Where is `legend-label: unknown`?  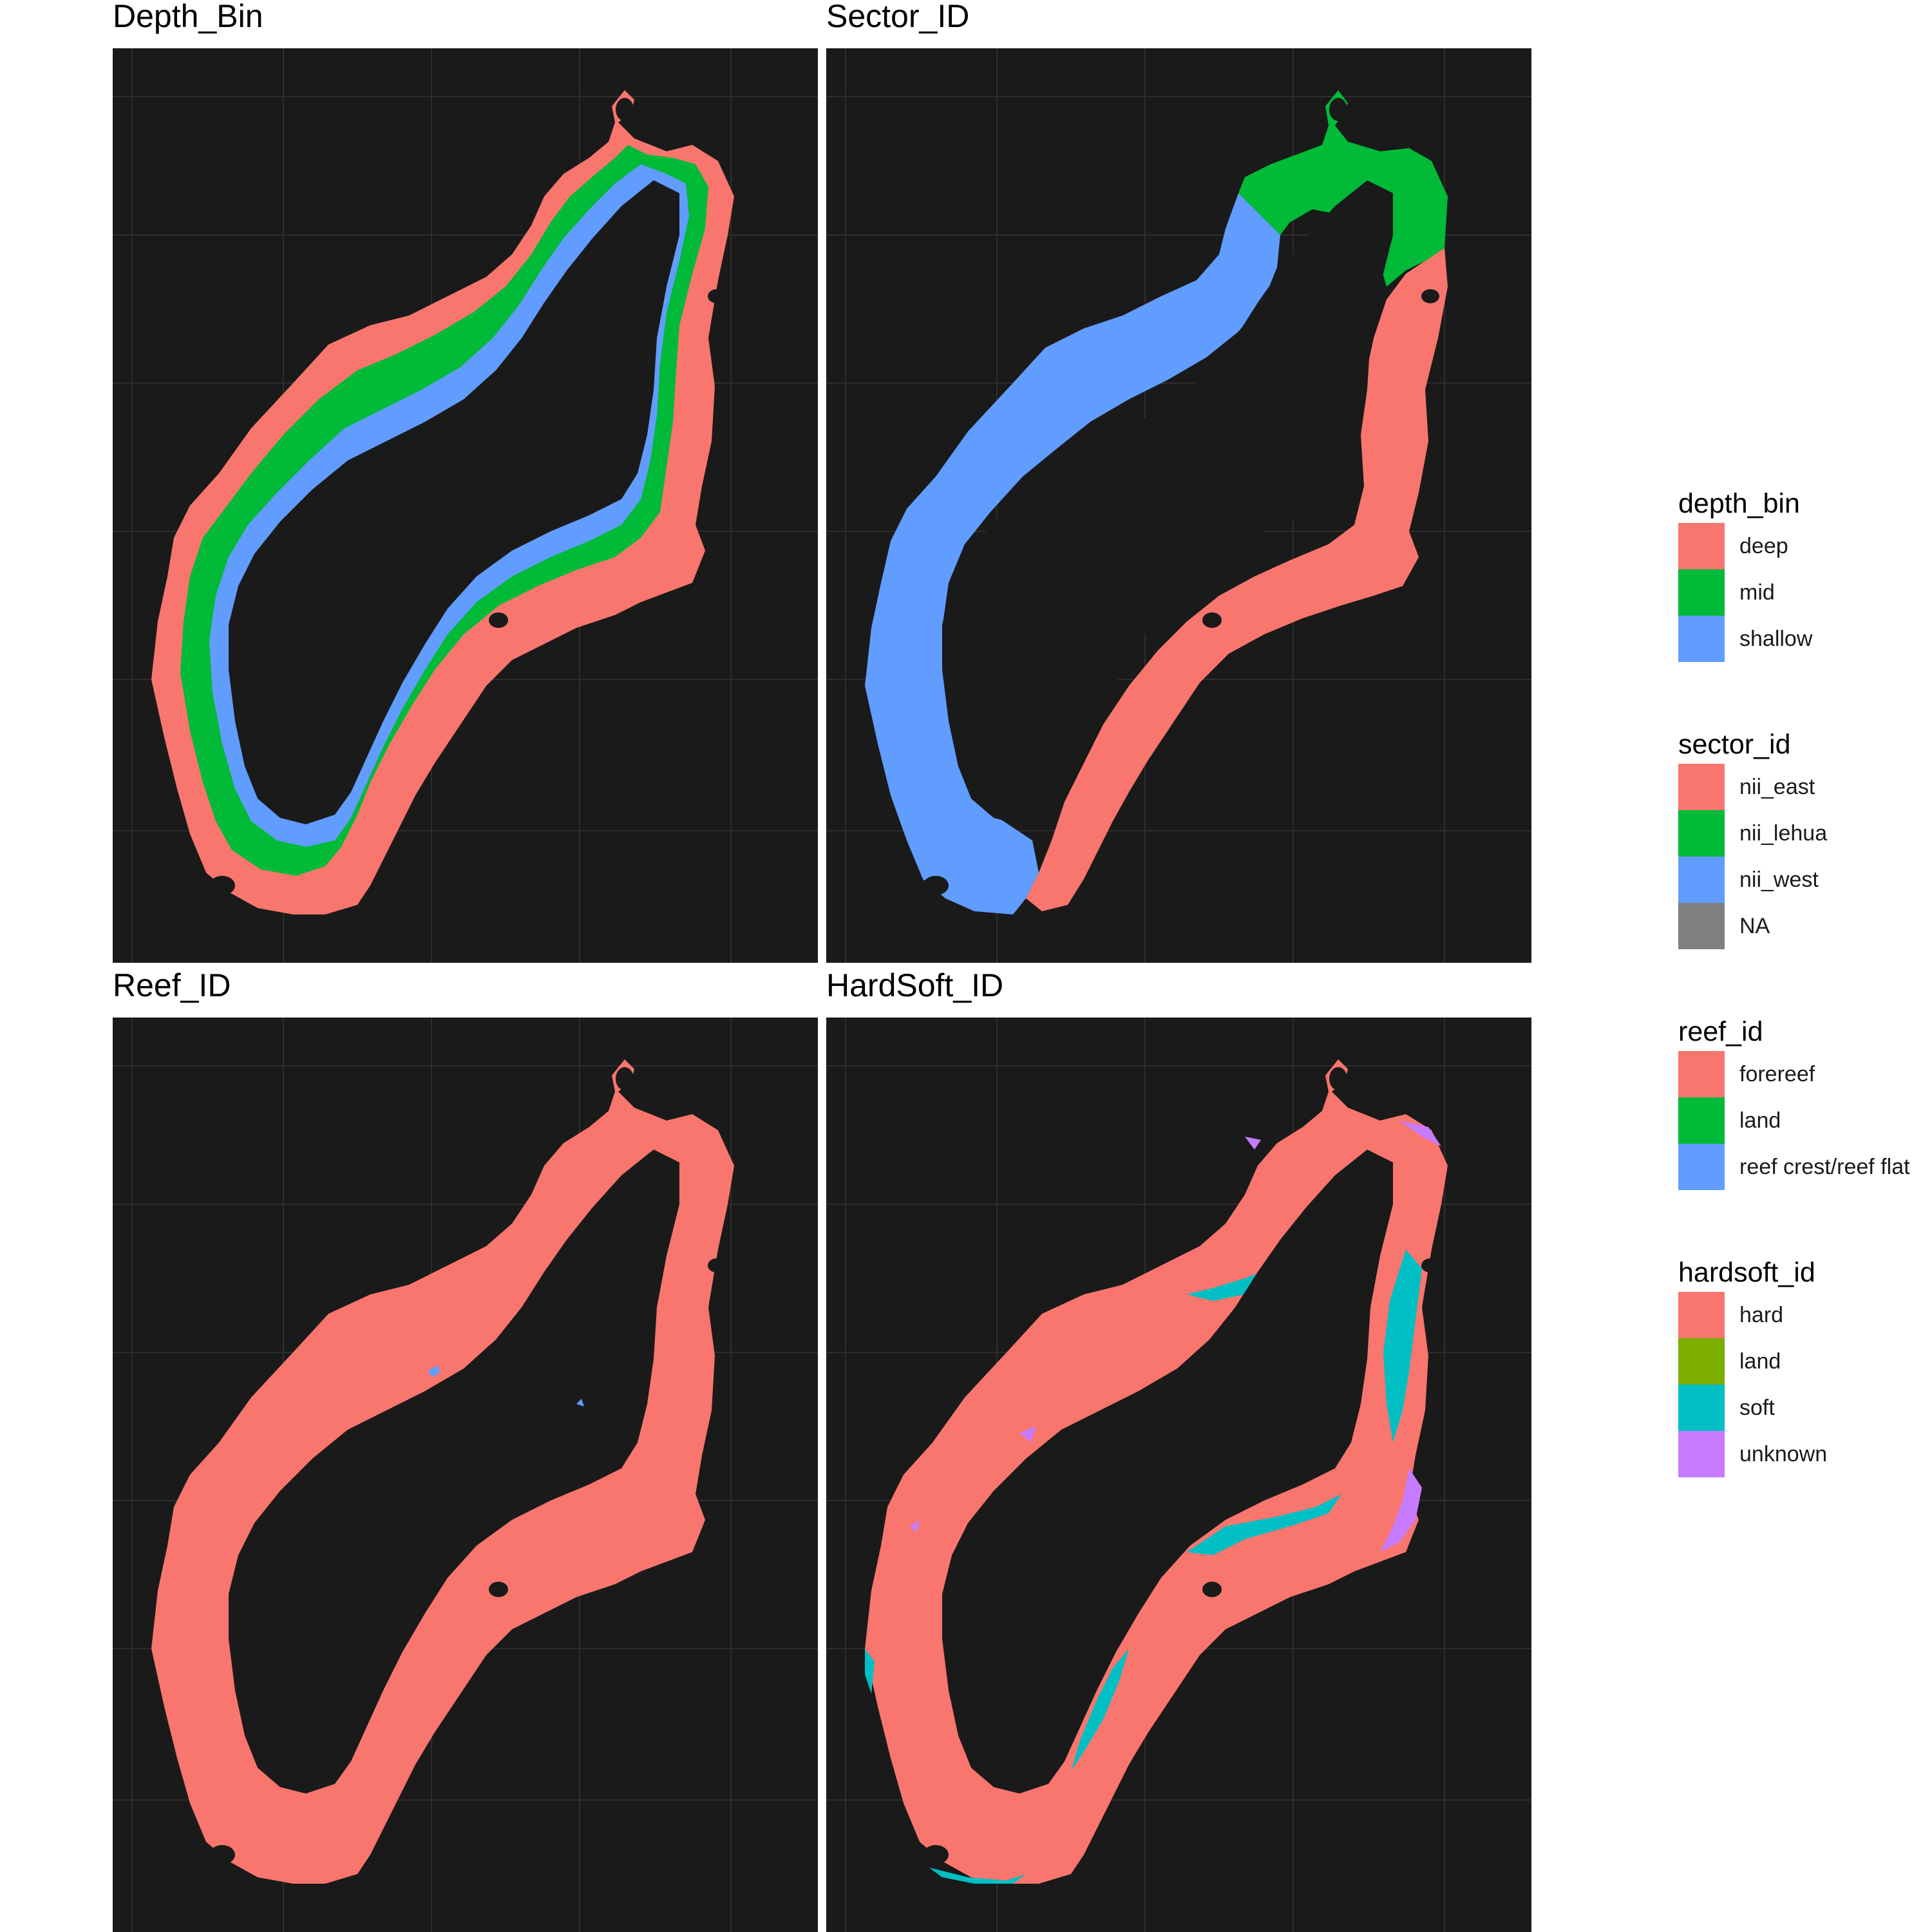 legend-label: unknown is located at coordinates (1783, 1454).